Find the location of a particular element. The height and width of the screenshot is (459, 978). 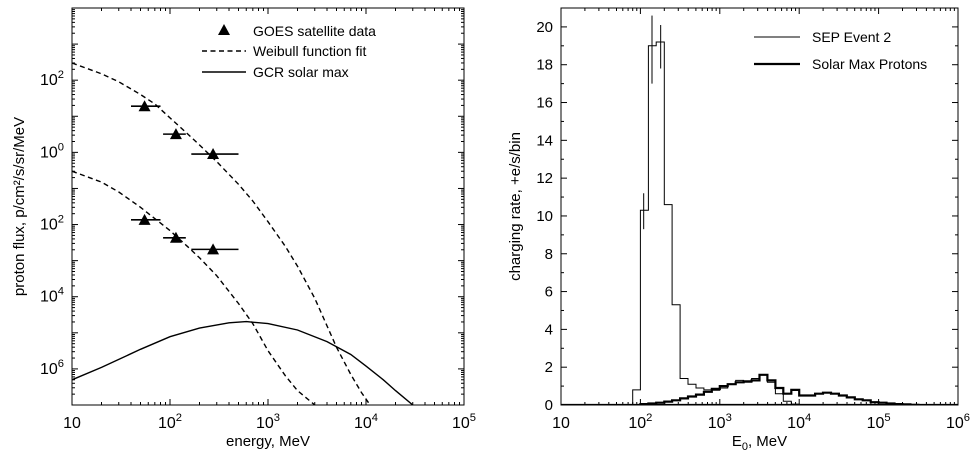

legend-label: Weibull function fit is located at coordinates (309, 51).